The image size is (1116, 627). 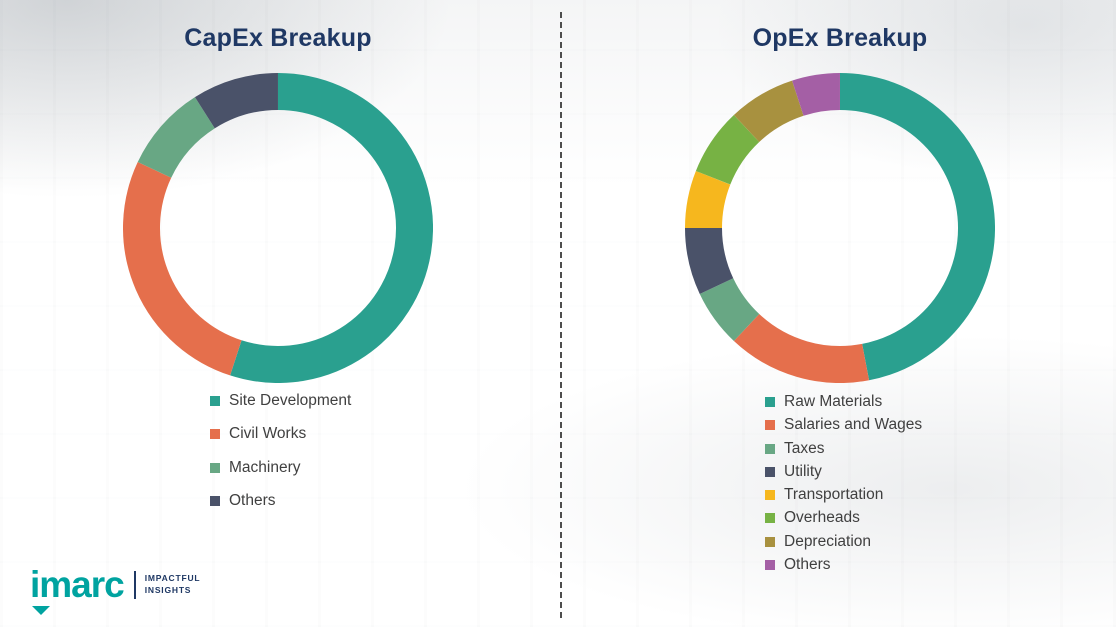 What do you see at coordinates (265, 467) in the screenshot?
I see `legend-label: Machinery` at bounding box center [265, 467].